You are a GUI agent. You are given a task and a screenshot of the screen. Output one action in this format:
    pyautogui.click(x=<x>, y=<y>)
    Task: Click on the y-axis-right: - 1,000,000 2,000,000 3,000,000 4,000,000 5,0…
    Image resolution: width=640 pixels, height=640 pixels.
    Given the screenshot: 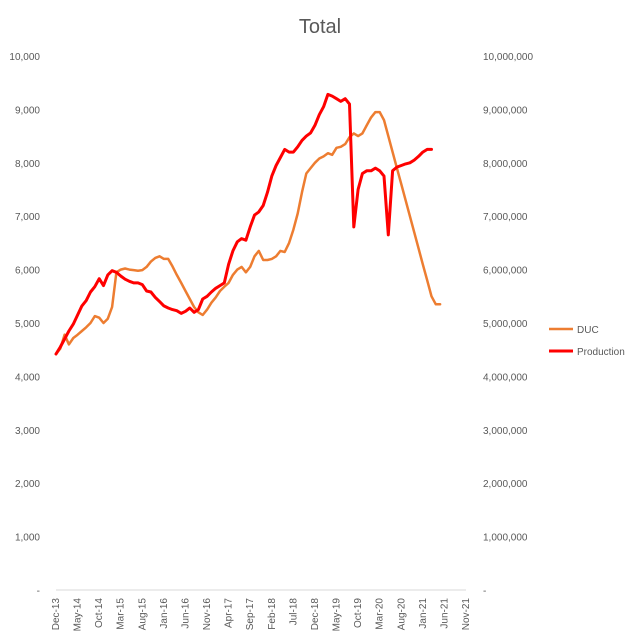 What is the action you would take?
    pyautogui.click(x=508, y=324)
    